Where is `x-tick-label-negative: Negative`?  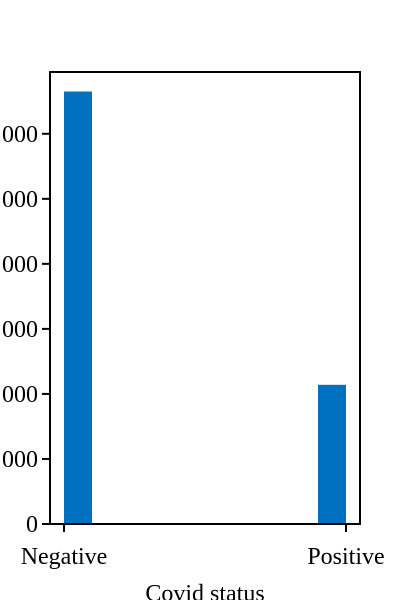
x-tick-label-negative: Negative is located at coordinates (64, 557).